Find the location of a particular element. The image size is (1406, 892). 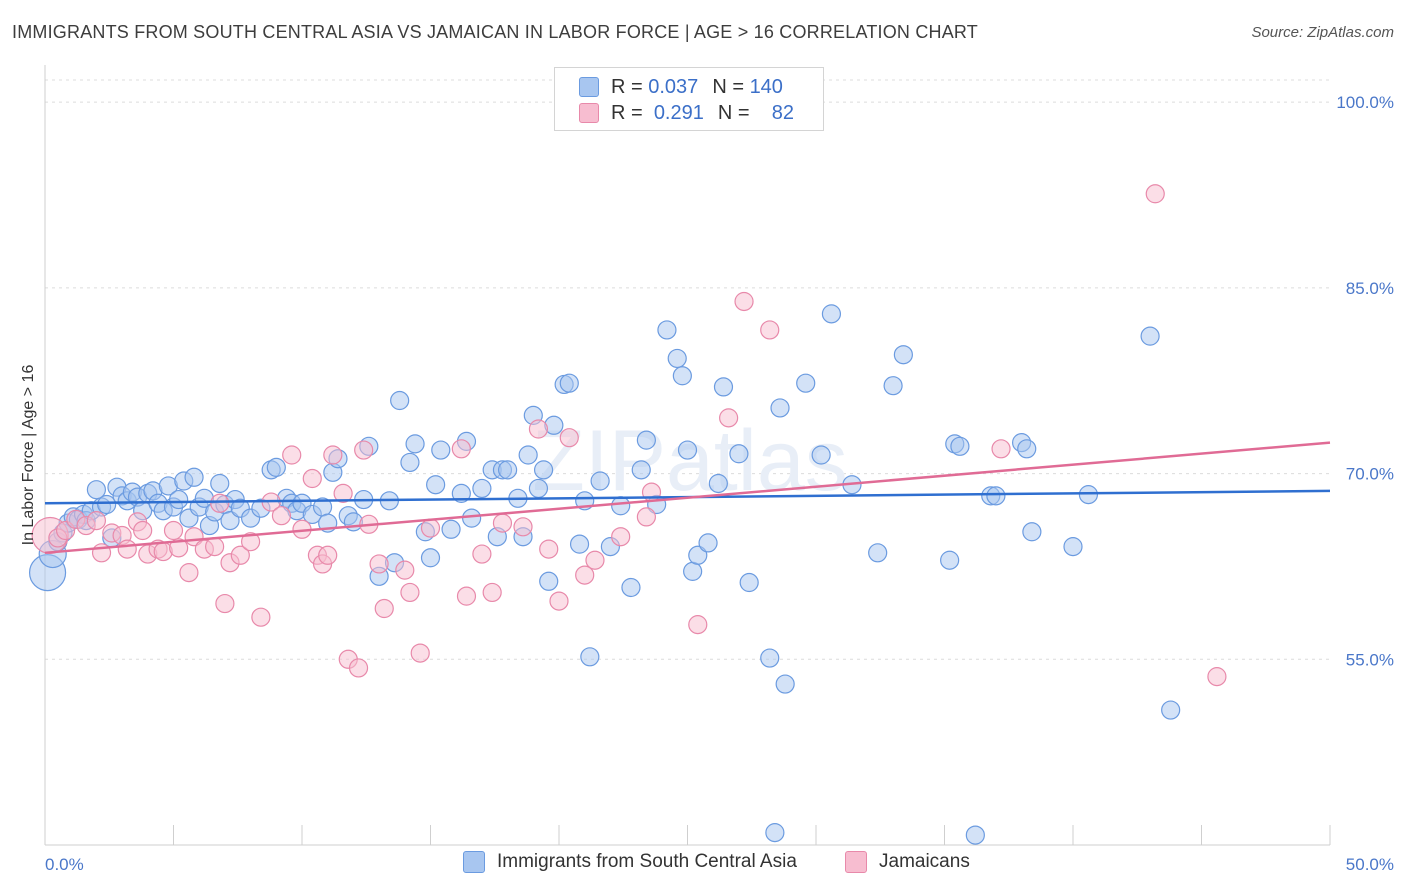

source-credit: Source: ZipAtlas.com is located at coordinates (1322, 32).